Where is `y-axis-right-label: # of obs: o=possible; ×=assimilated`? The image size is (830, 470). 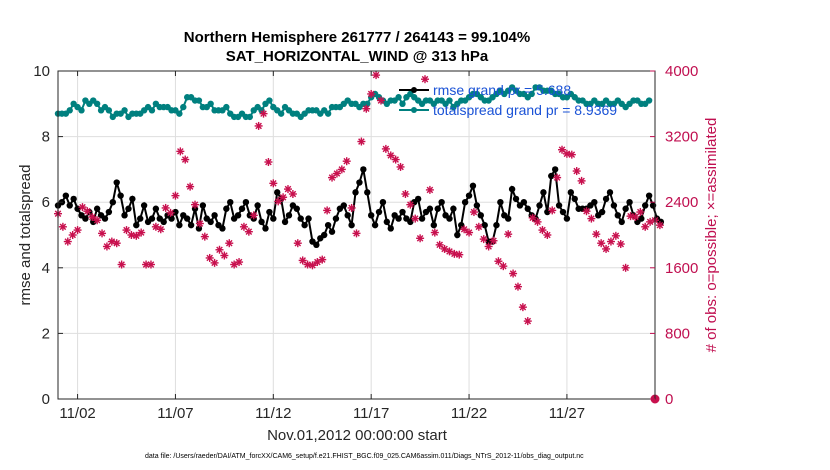
y-axis-right-label: # of obs: o=possible; ×=assimilated is located at coordinates (711, 235).